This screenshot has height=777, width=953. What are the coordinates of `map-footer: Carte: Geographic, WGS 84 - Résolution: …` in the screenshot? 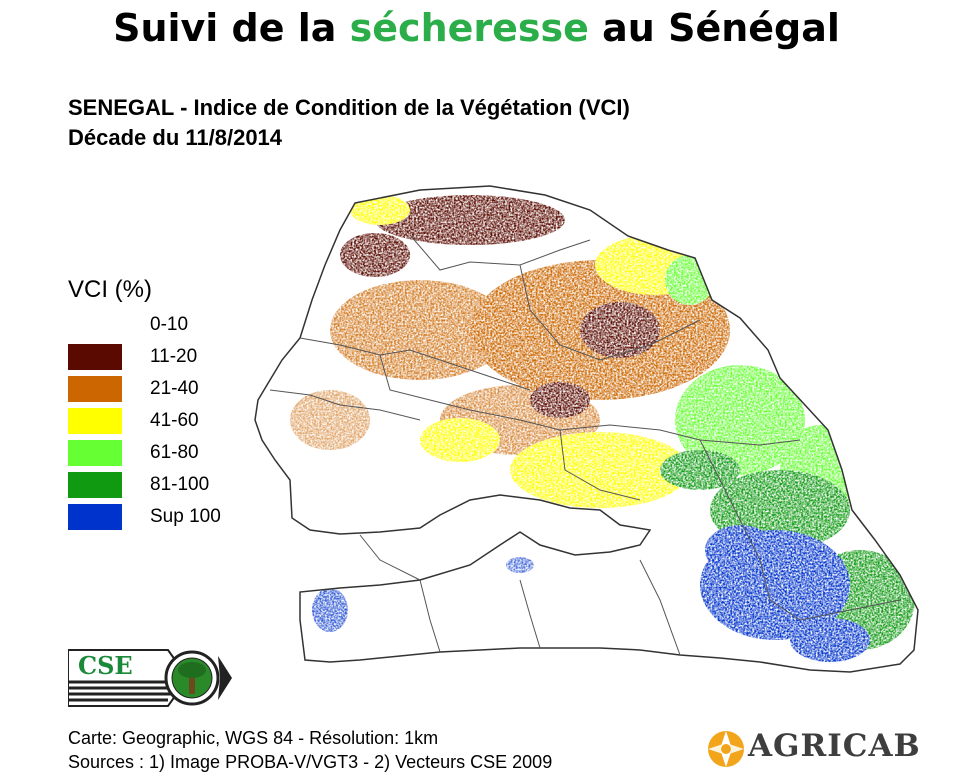 It's located at (310, 750).